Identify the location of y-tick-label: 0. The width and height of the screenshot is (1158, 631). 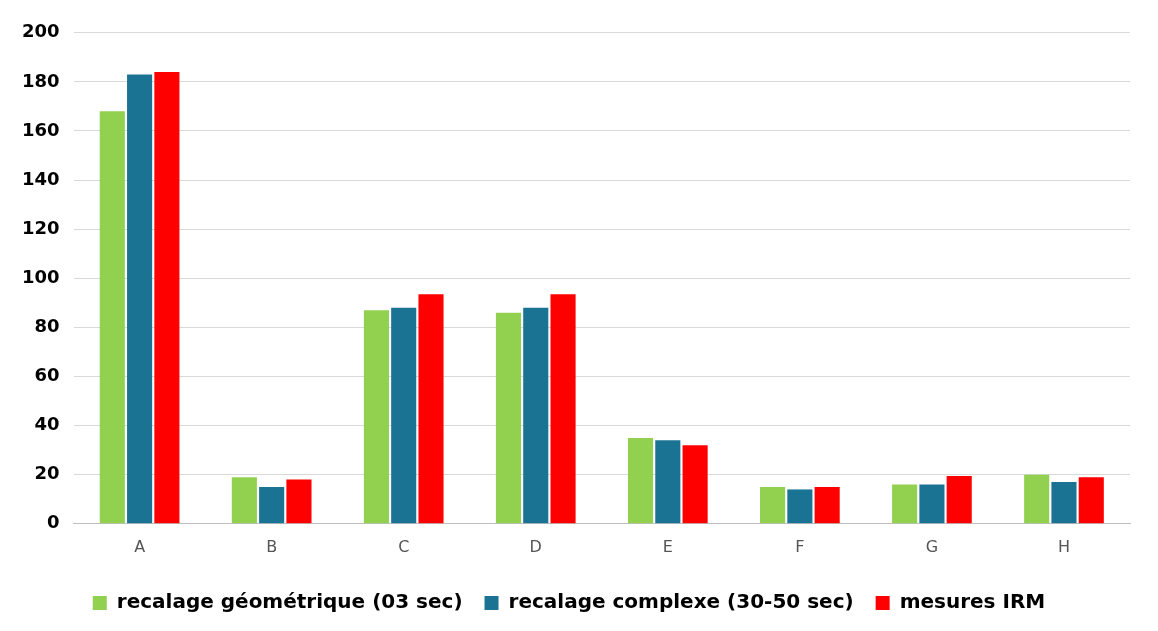
(53, 522).